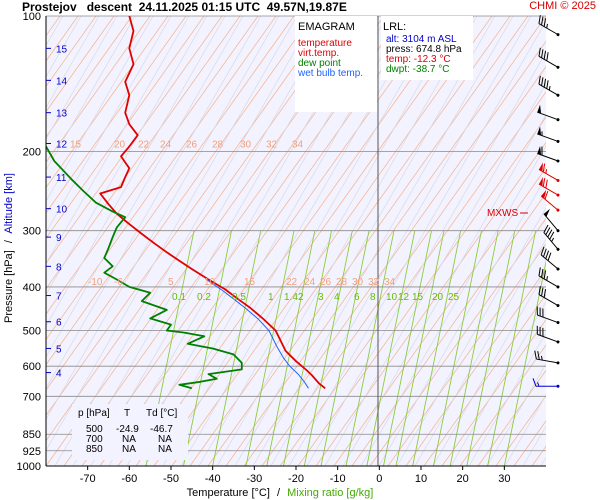 This screenshot has width=600, height=500. What do you see at coordinates (76, 144) in the screenshot?
I see `adiabat-label-upper: 15` at bounding box center [76, 144].